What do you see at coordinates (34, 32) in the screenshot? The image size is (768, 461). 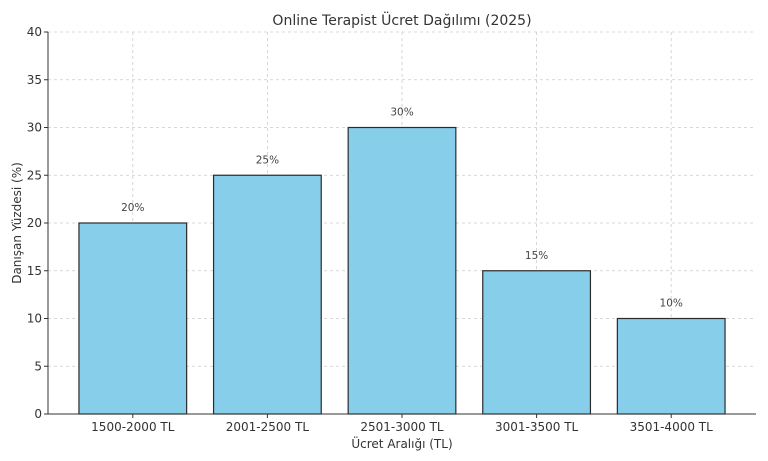 I see `y-tick-label-8: 40` at bounding box center [34, 32].